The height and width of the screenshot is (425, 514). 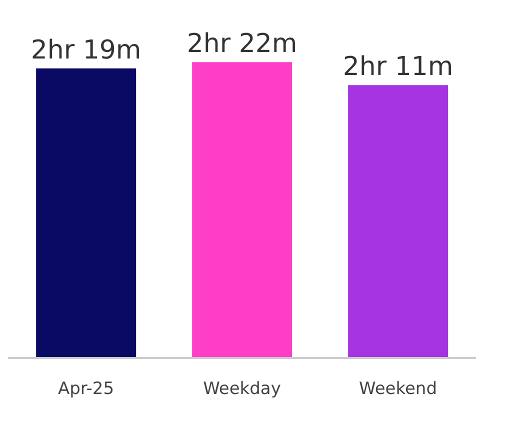 I want to click on data-label: 2hr 11m, so click(x=398, y=67).